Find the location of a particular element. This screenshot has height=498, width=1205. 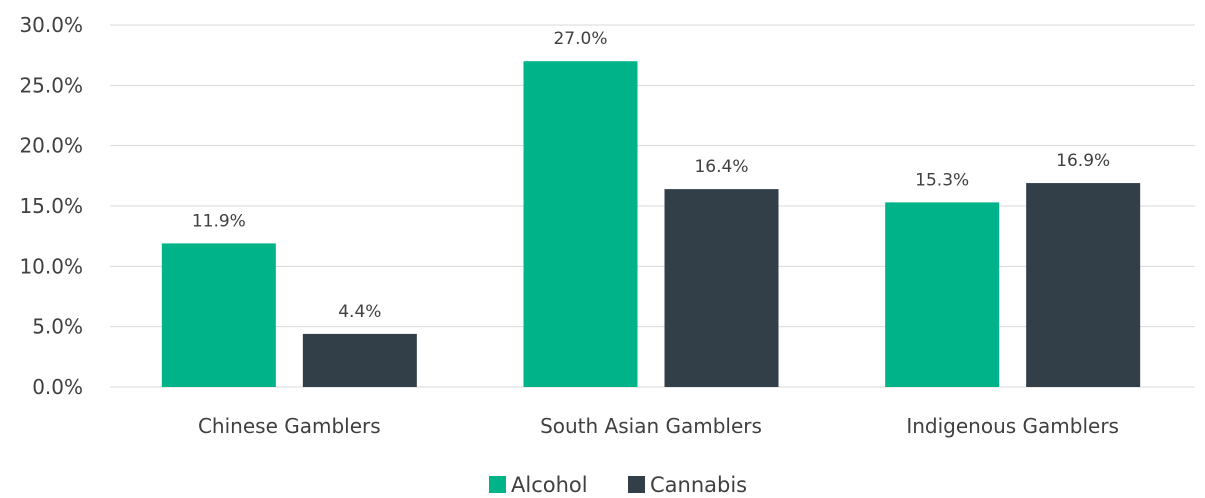

data-label: 16.4% is located at coordinates (721, 167).